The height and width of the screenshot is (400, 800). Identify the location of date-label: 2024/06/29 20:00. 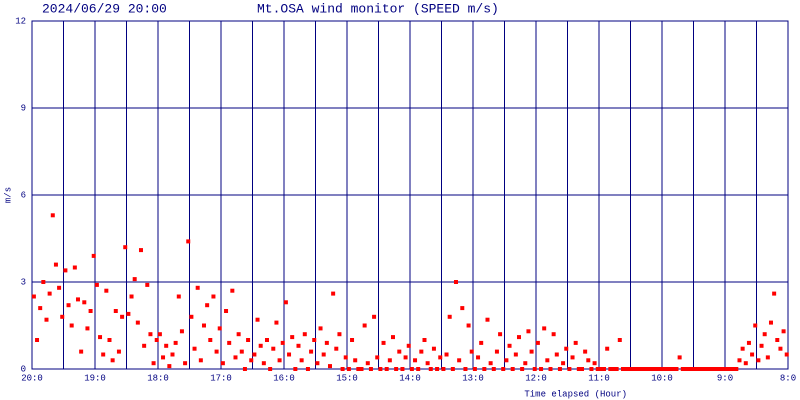
(104, 8).